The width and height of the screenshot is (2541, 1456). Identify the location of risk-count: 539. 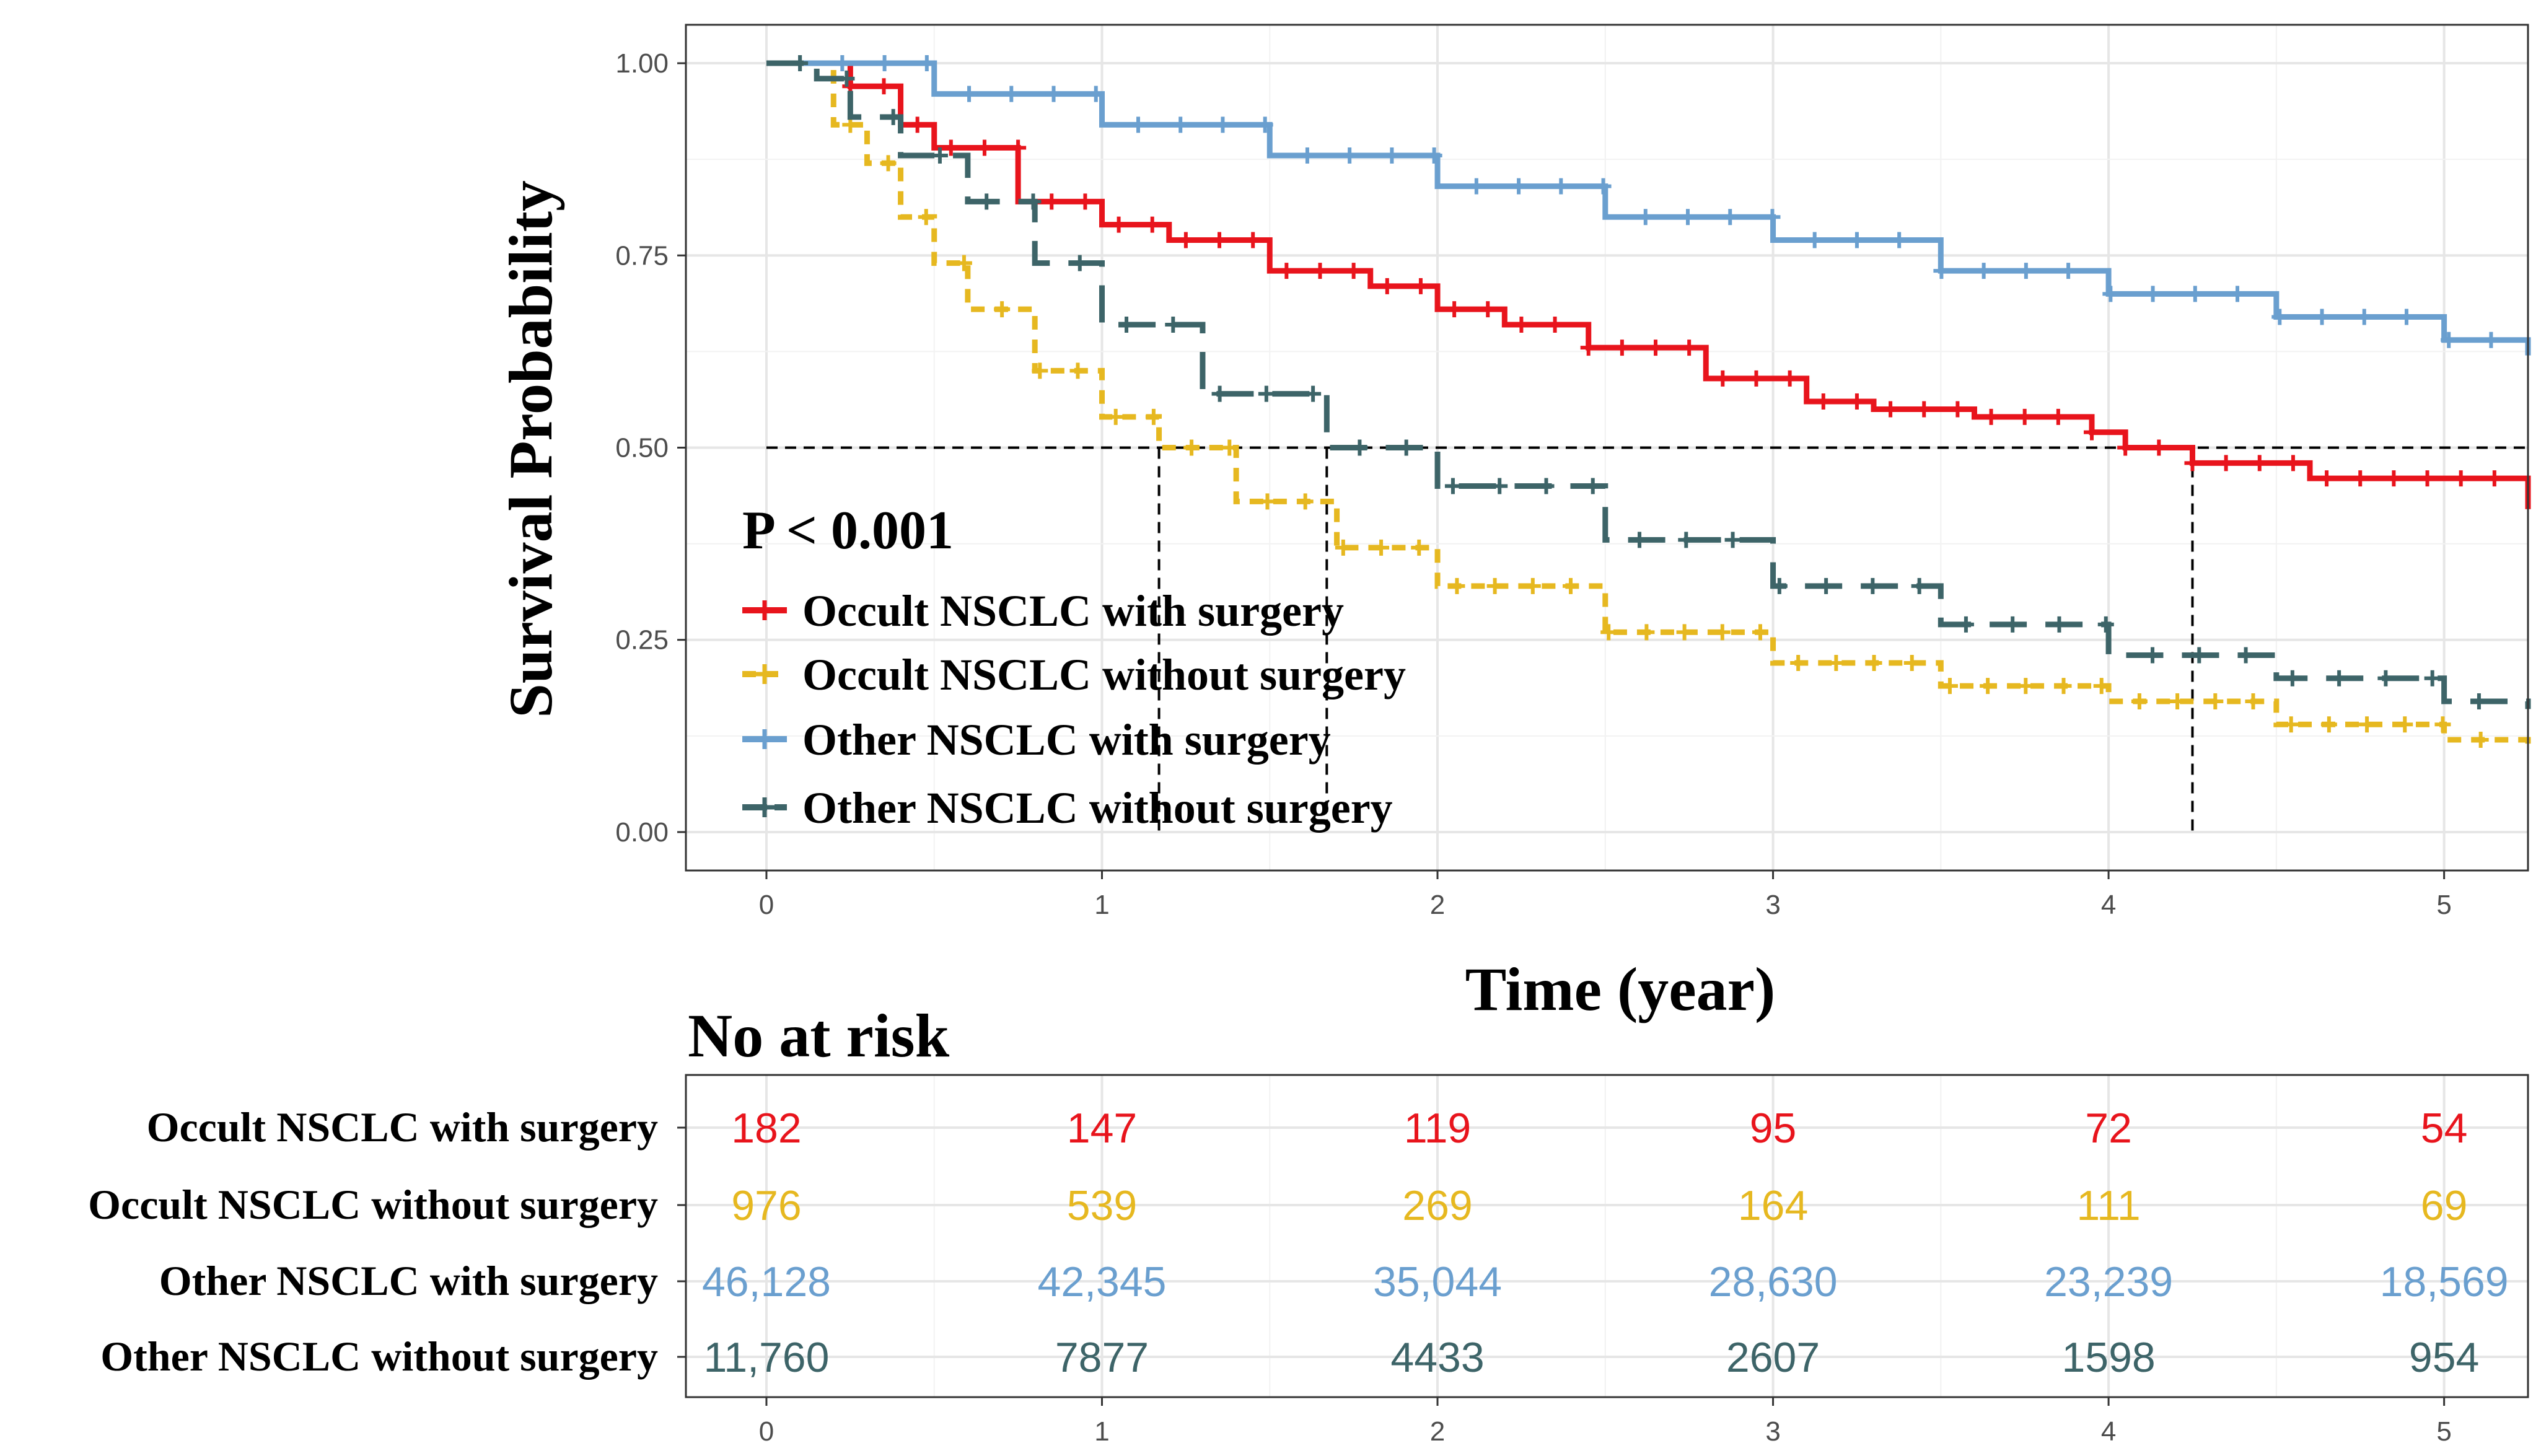
(1102, 1205).